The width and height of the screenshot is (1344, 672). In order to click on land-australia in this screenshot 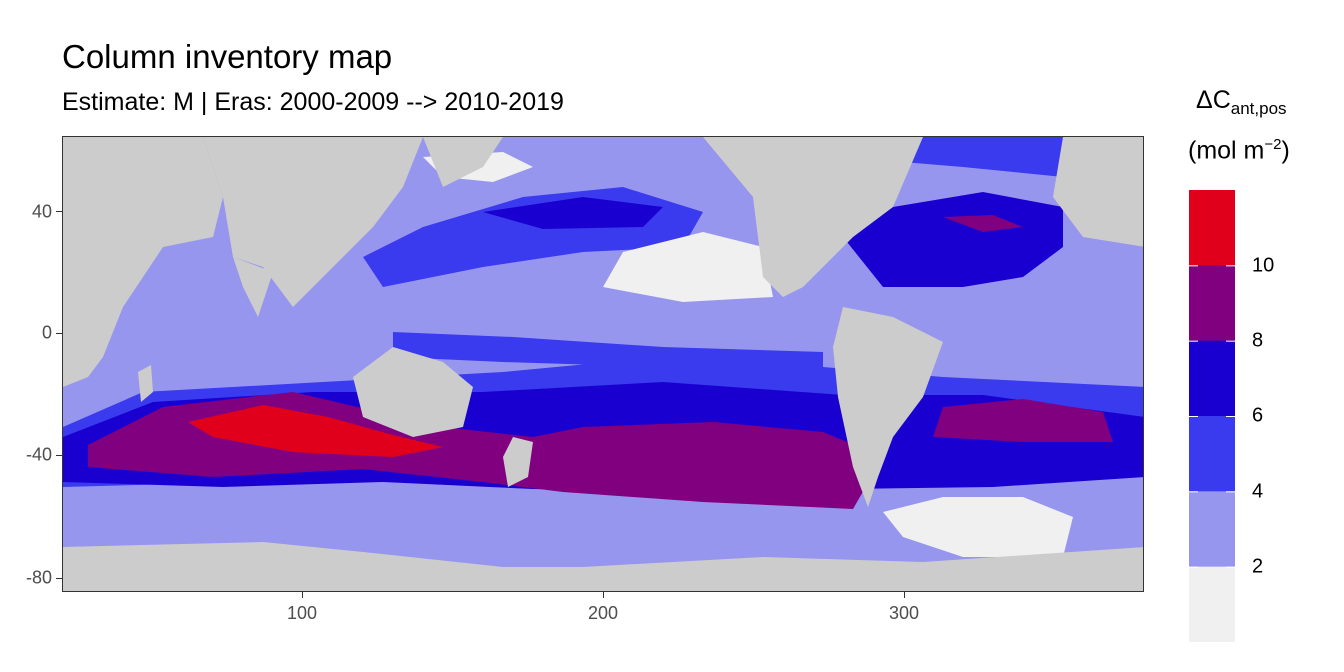, I will do `click(413, 392)`.